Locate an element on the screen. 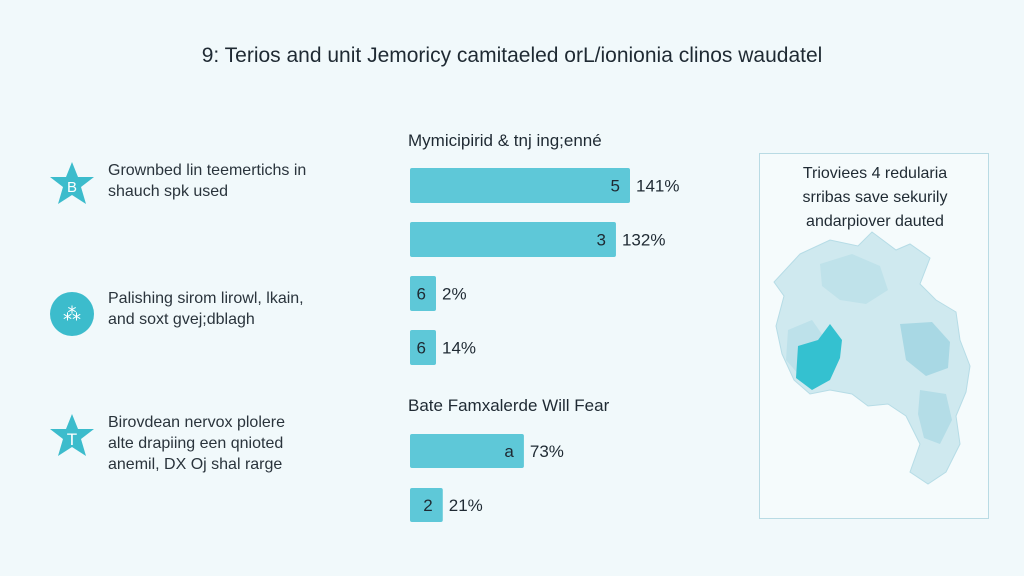 Image resolution: width=1024 pixels, height=576 pixels. chart-1-value-label-1: 141% is located at coordinates (657, 186).